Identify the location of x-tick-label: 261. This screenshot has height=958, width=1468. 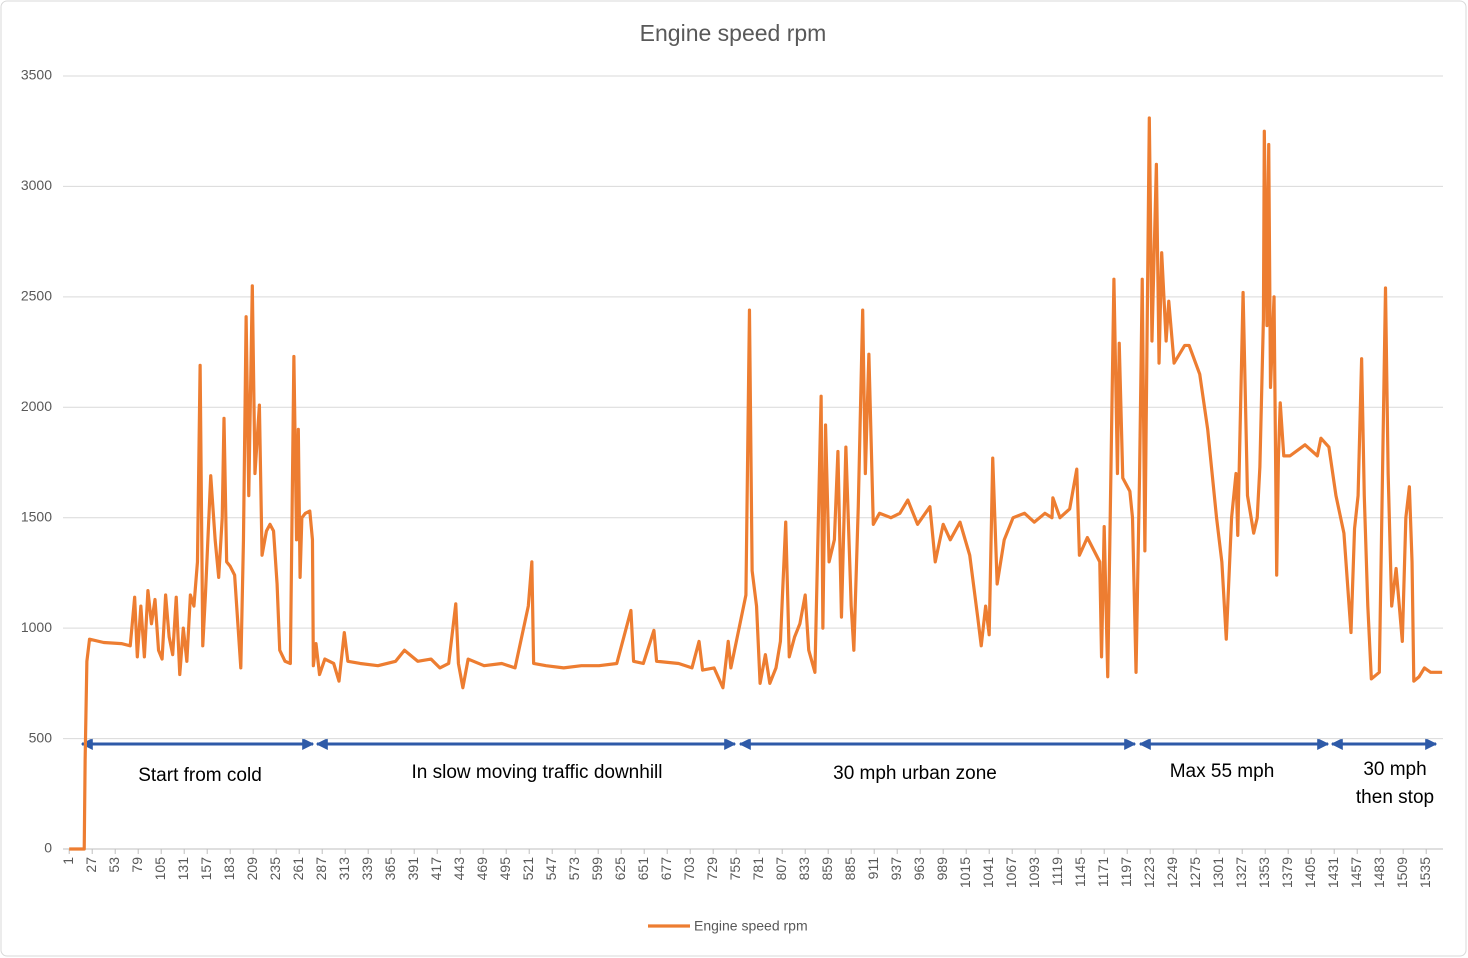
(298, 869).